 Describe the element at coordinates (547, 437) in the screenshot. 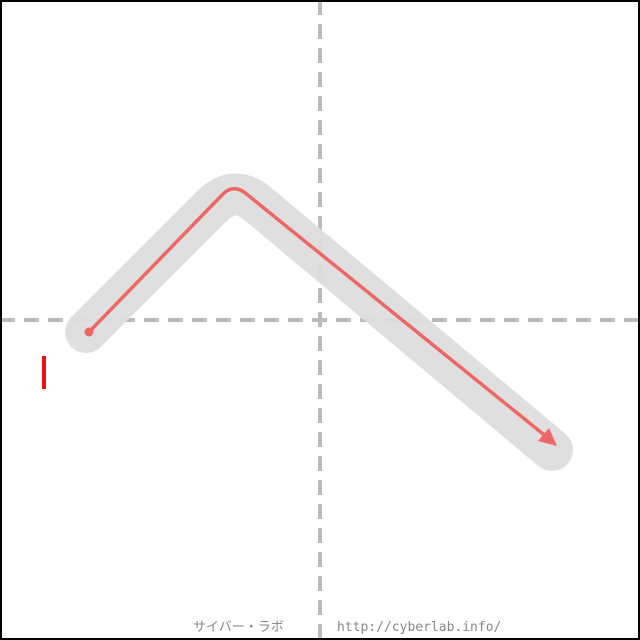

I see `stroke-direction-arrowhead` at that location.